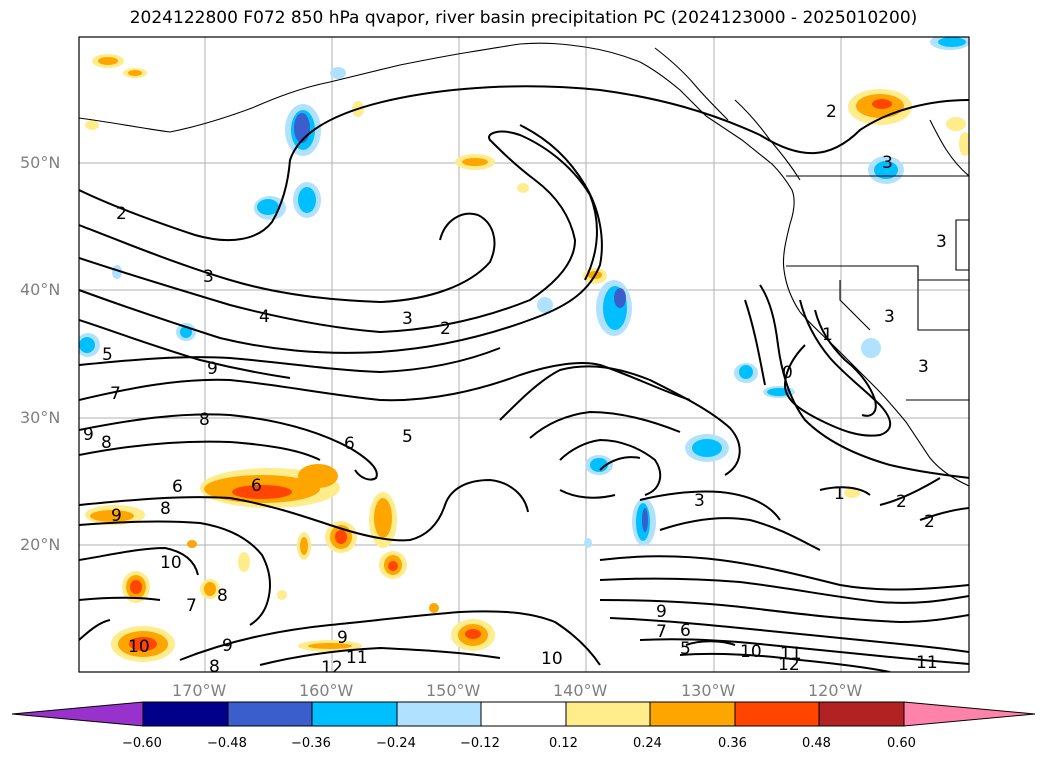  What do you see at coordinates (480, 743) in the screenshot?
I see `colorbar-tick-label: −0.12` at bounding box center [480, 743].